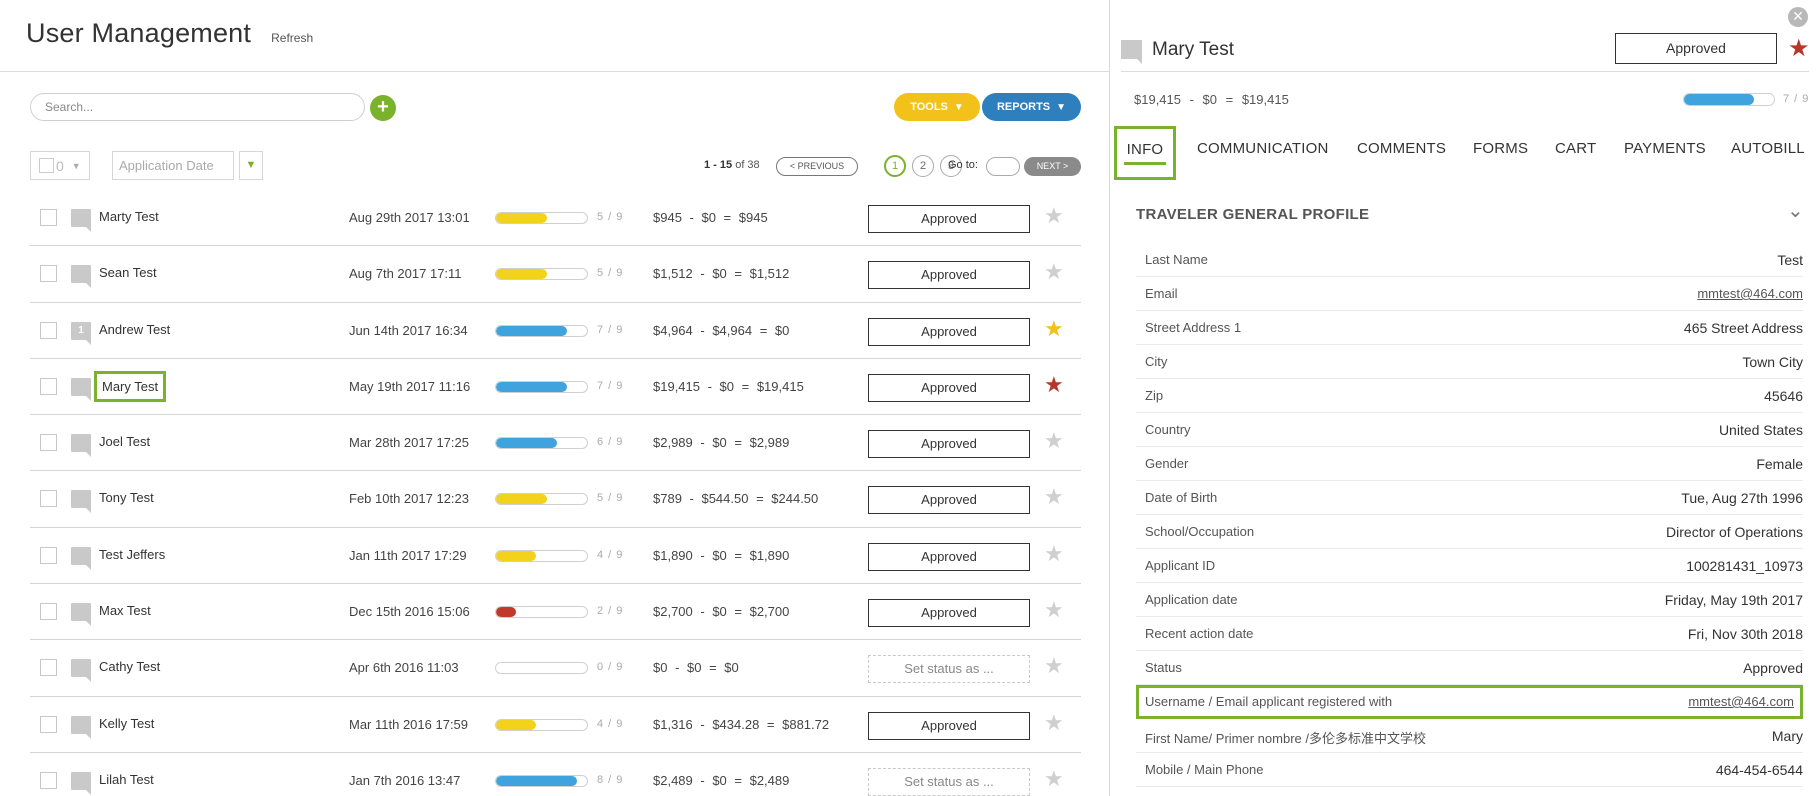  I want to click on page-1-button: 1, so click(895, 166).